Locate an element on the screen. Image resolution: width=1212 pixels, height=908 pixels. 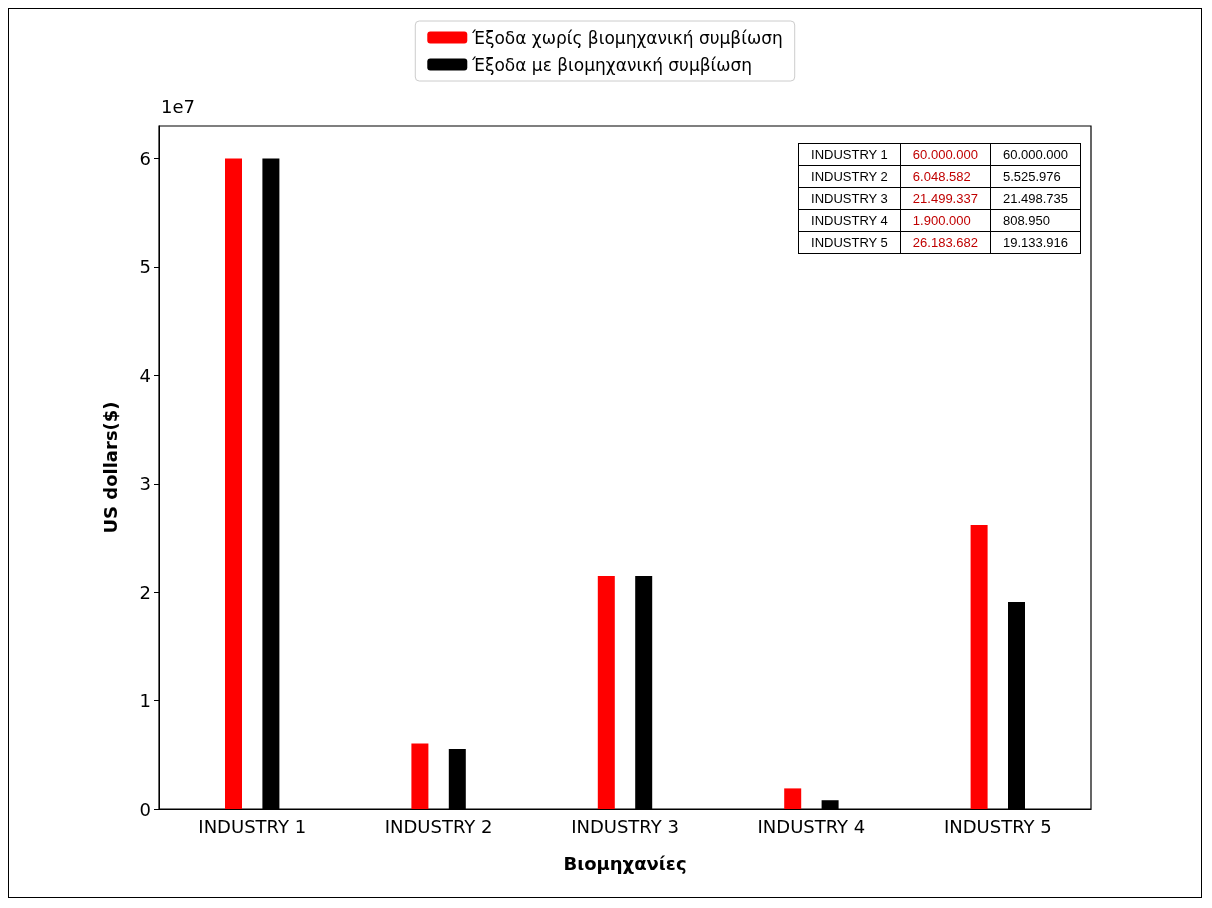
annotation: INDUSTRY 5 is located at coordinates (849, 242).